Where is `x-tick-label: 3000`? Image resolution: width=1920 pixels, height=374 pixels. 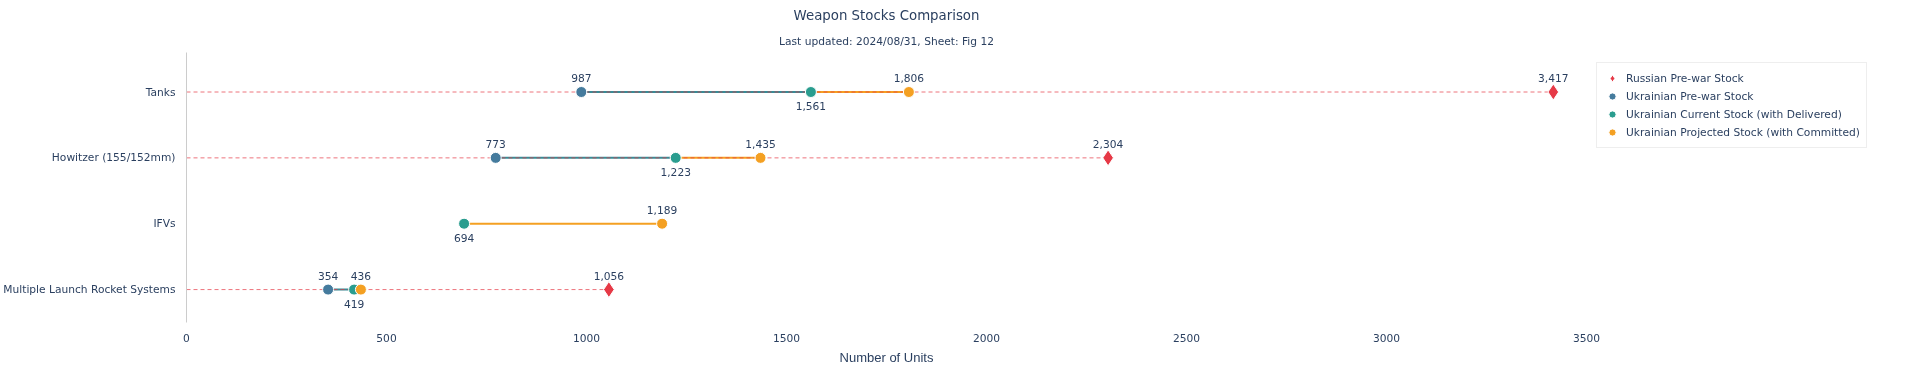 x-tick-label: 3000 is located at coordinates (1386, 338).